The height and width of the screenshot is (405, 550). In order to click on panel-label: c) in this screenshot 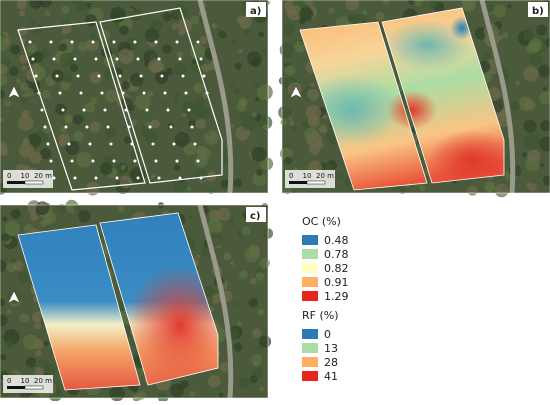, I will do `click(255, 216)`.